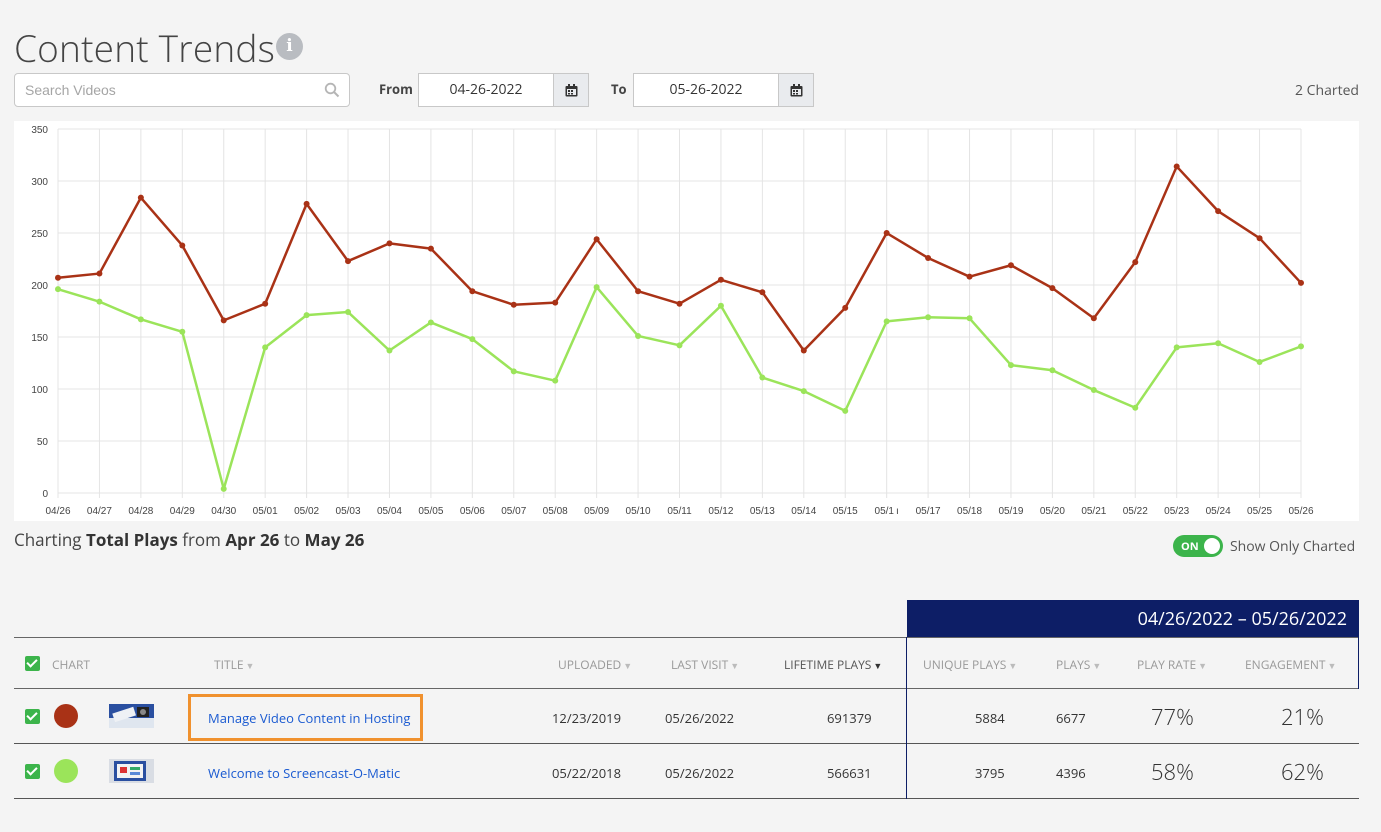  I want to click on y-tick-label: 250, so click(39, 234).